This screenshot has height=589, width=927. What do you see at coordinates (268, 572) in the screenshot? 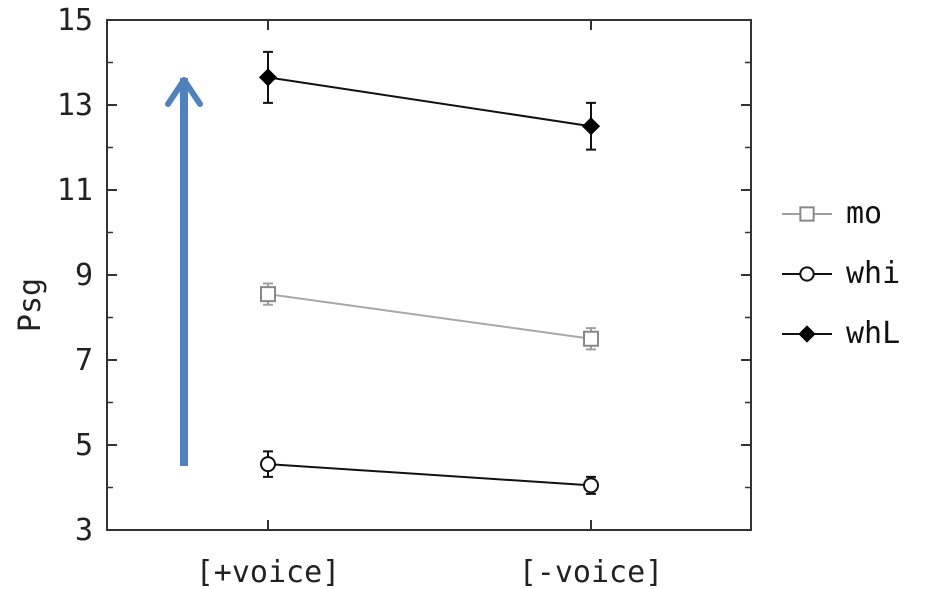
I see `x-tick-label: [+voice]` at bounding box center [268, 572].